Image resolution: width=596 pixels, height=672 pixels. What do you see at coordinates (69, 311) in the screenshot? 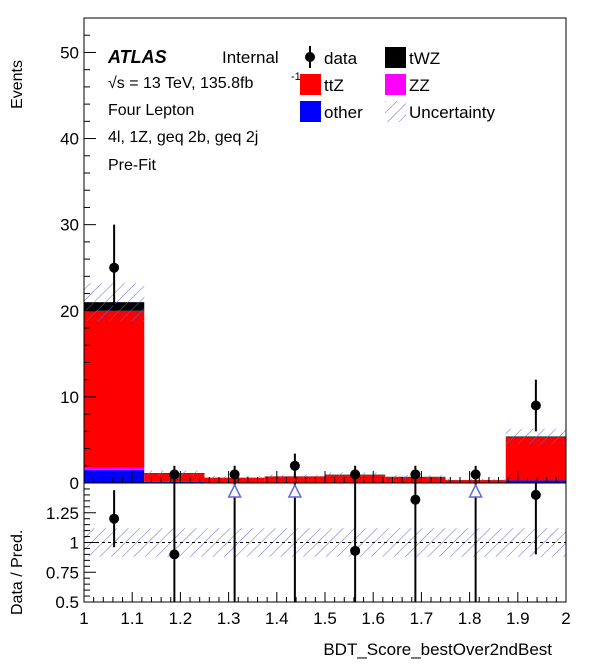
I see `y-tick-label-20: 20` at bounding box center [69, 311].